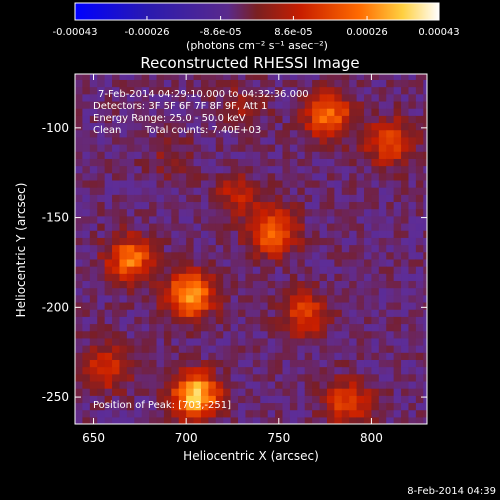 The width and height of the screenshot is (500, 500). I want to click on x-tick-label: 750, so click(278, 438).